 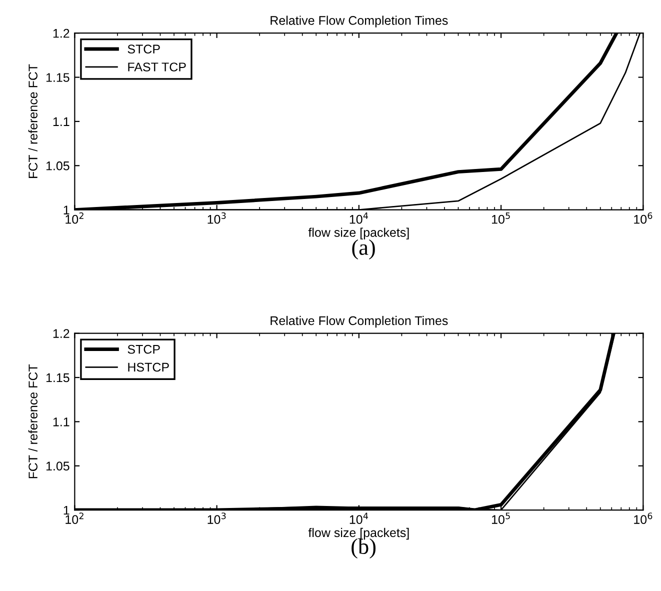 What do you see at coordinates (157, 67) in the screenshot?
I see `legend-label: FAST TCP` at bounding box center [157, 67].